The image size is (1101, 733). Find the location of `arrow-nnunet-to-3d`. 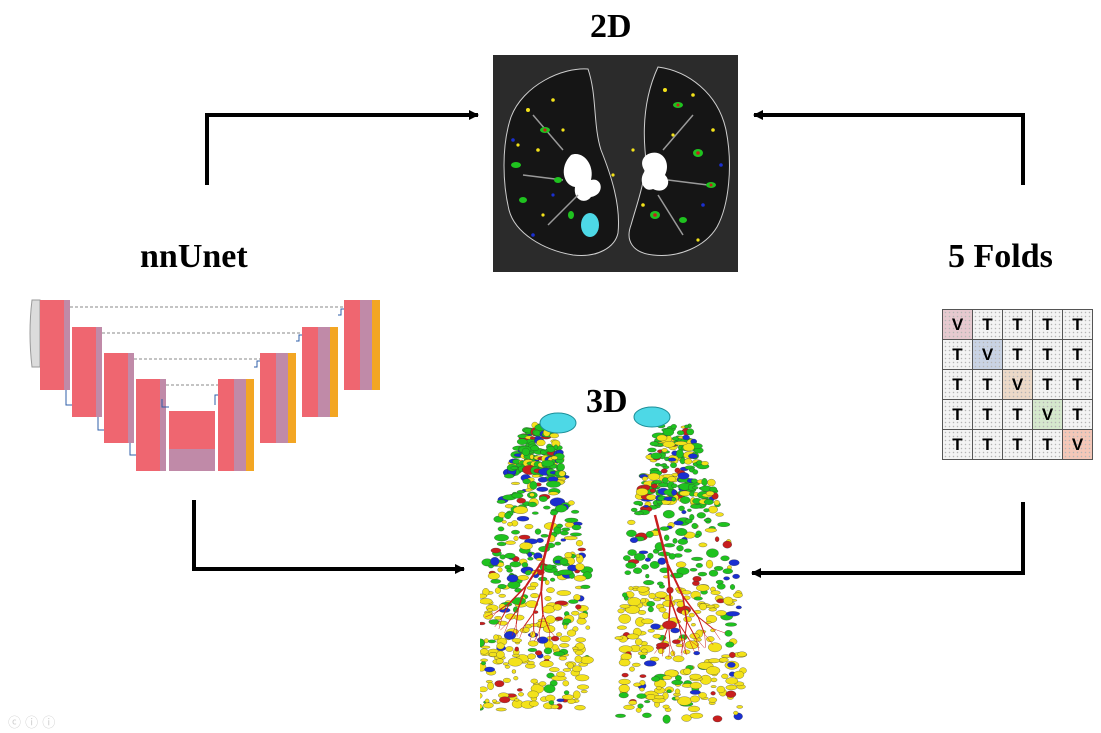

arrow-nnunet-to-3d is located at coordinates (328, 537).